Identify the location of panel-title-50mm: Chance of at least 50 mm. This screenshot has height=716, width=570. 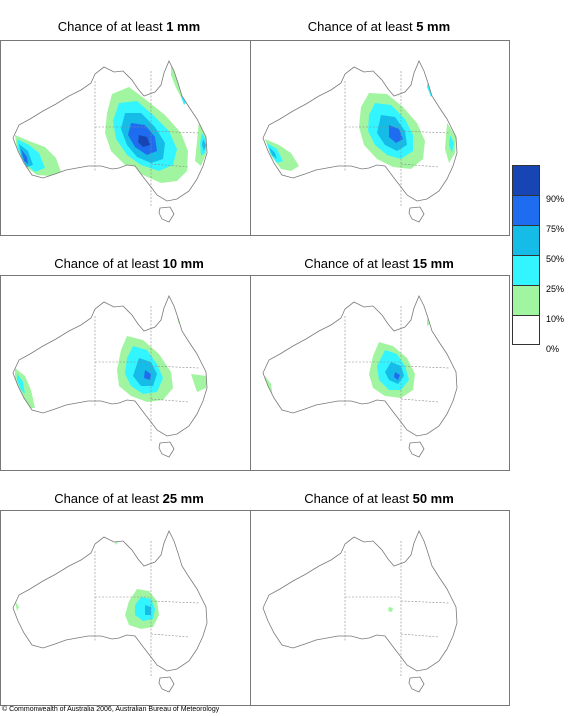
(379, 498).